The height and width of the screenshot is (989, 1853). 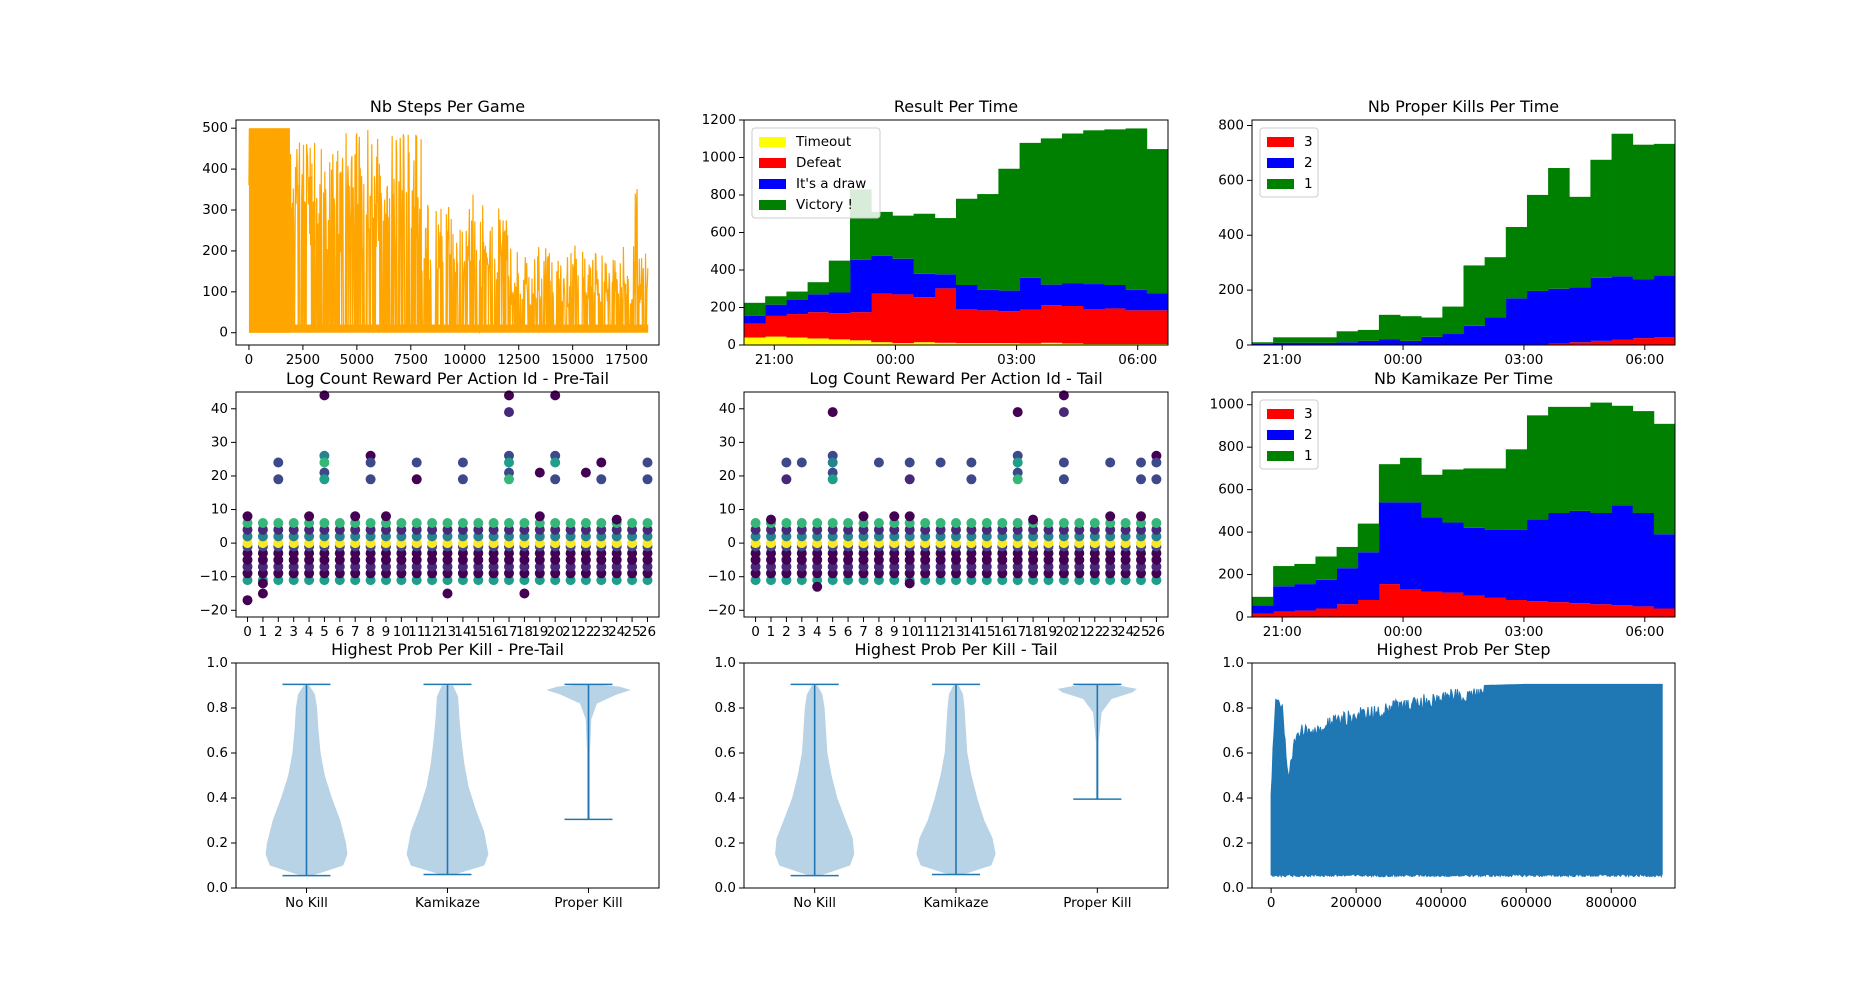 What do you see at coordinates (214, 577) in the screenshot?
I see `y-tick-label: −10` at bounding box center [214, 577].